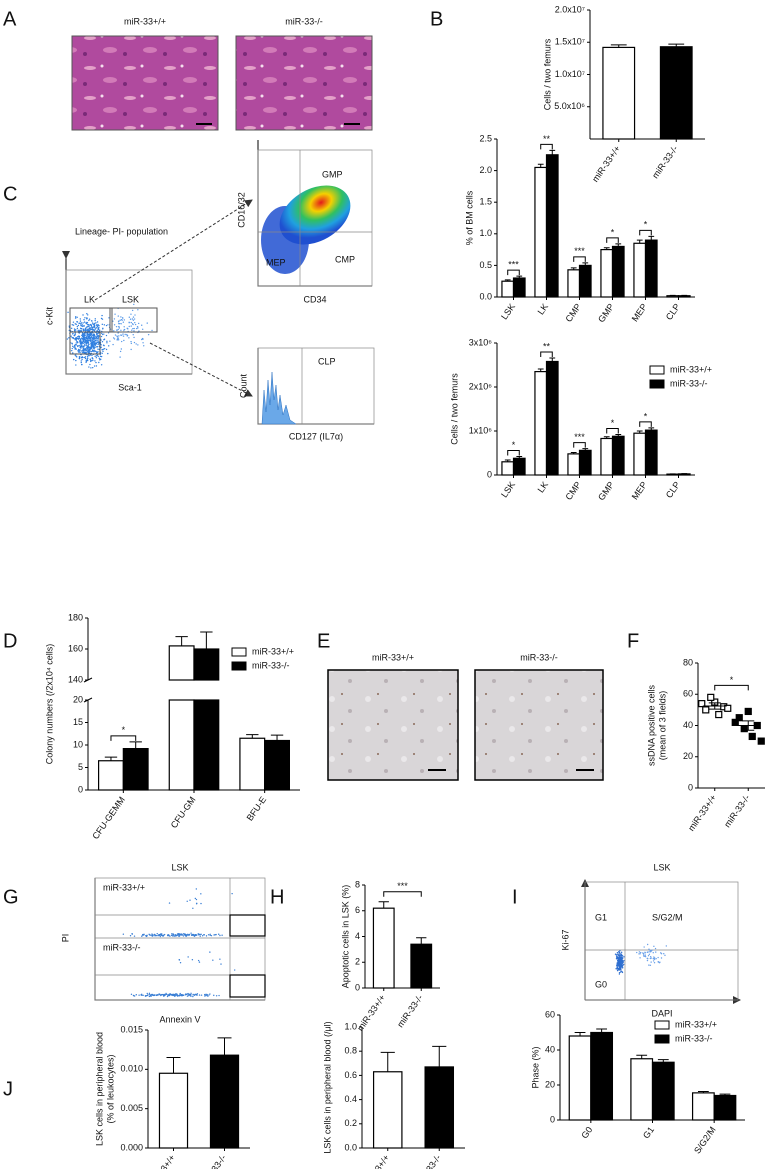 The height and width of the screenshot is (1169, 771). Describe the element at coordinates (711, 697) in the screenshot. I see `data-point` at that location.